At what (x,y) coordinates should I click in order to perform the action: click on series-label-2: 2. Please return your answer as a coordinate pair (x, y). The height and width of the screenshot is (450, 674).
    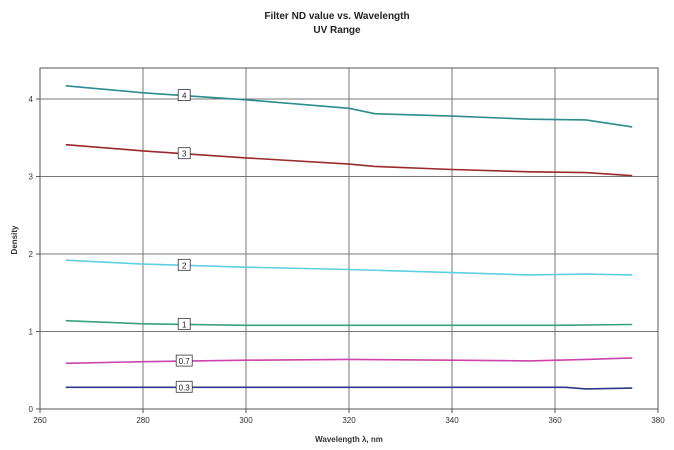
    Looking at the image, I should click on (184, 265).